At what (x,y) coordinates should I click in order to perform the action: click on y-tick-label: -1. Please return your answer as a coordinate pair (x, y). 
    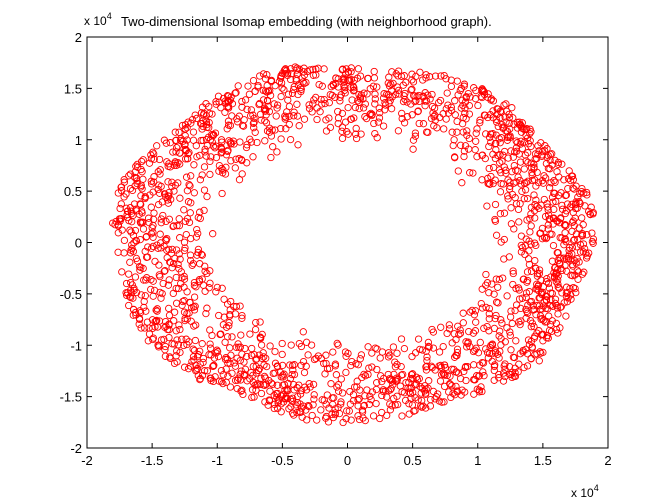
    Looking at the image, I should click on (76, 345).